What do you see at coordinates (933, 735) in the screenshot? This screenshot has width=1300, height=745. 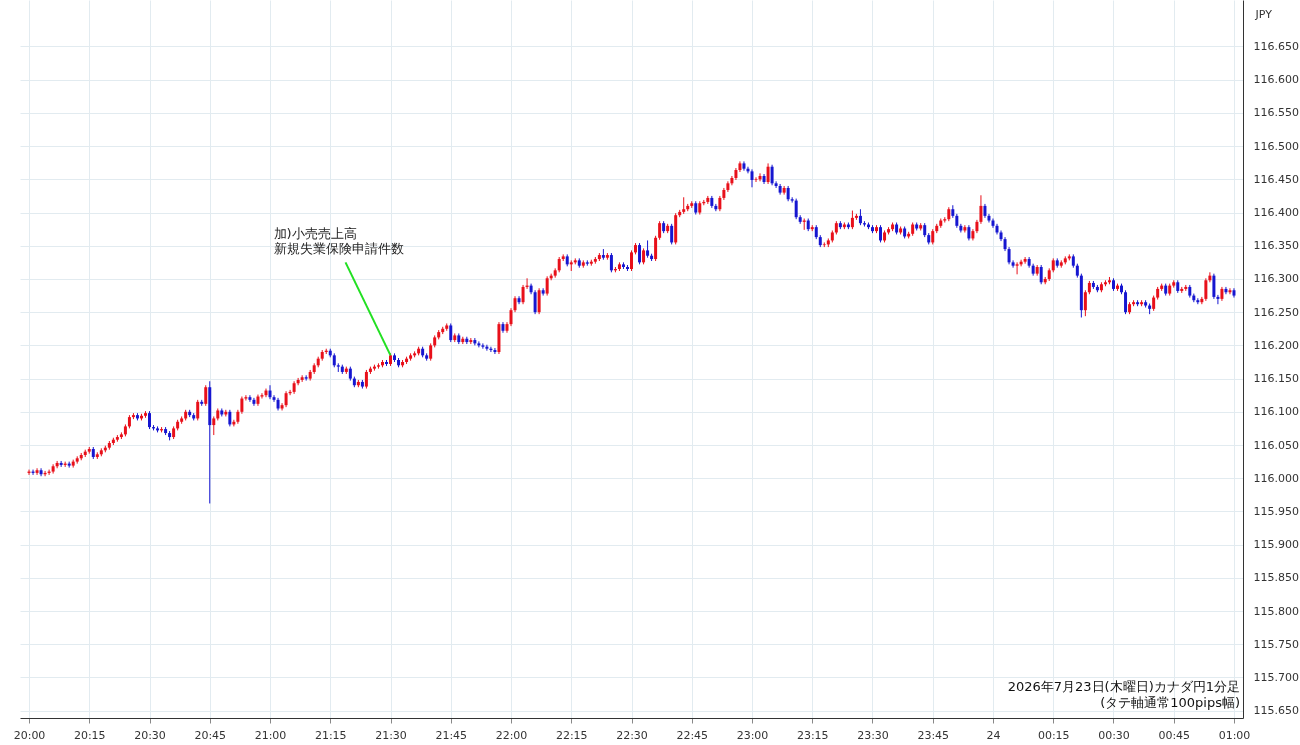 I see `x-tick-label: 23:45` at bounding box center [933, 735].